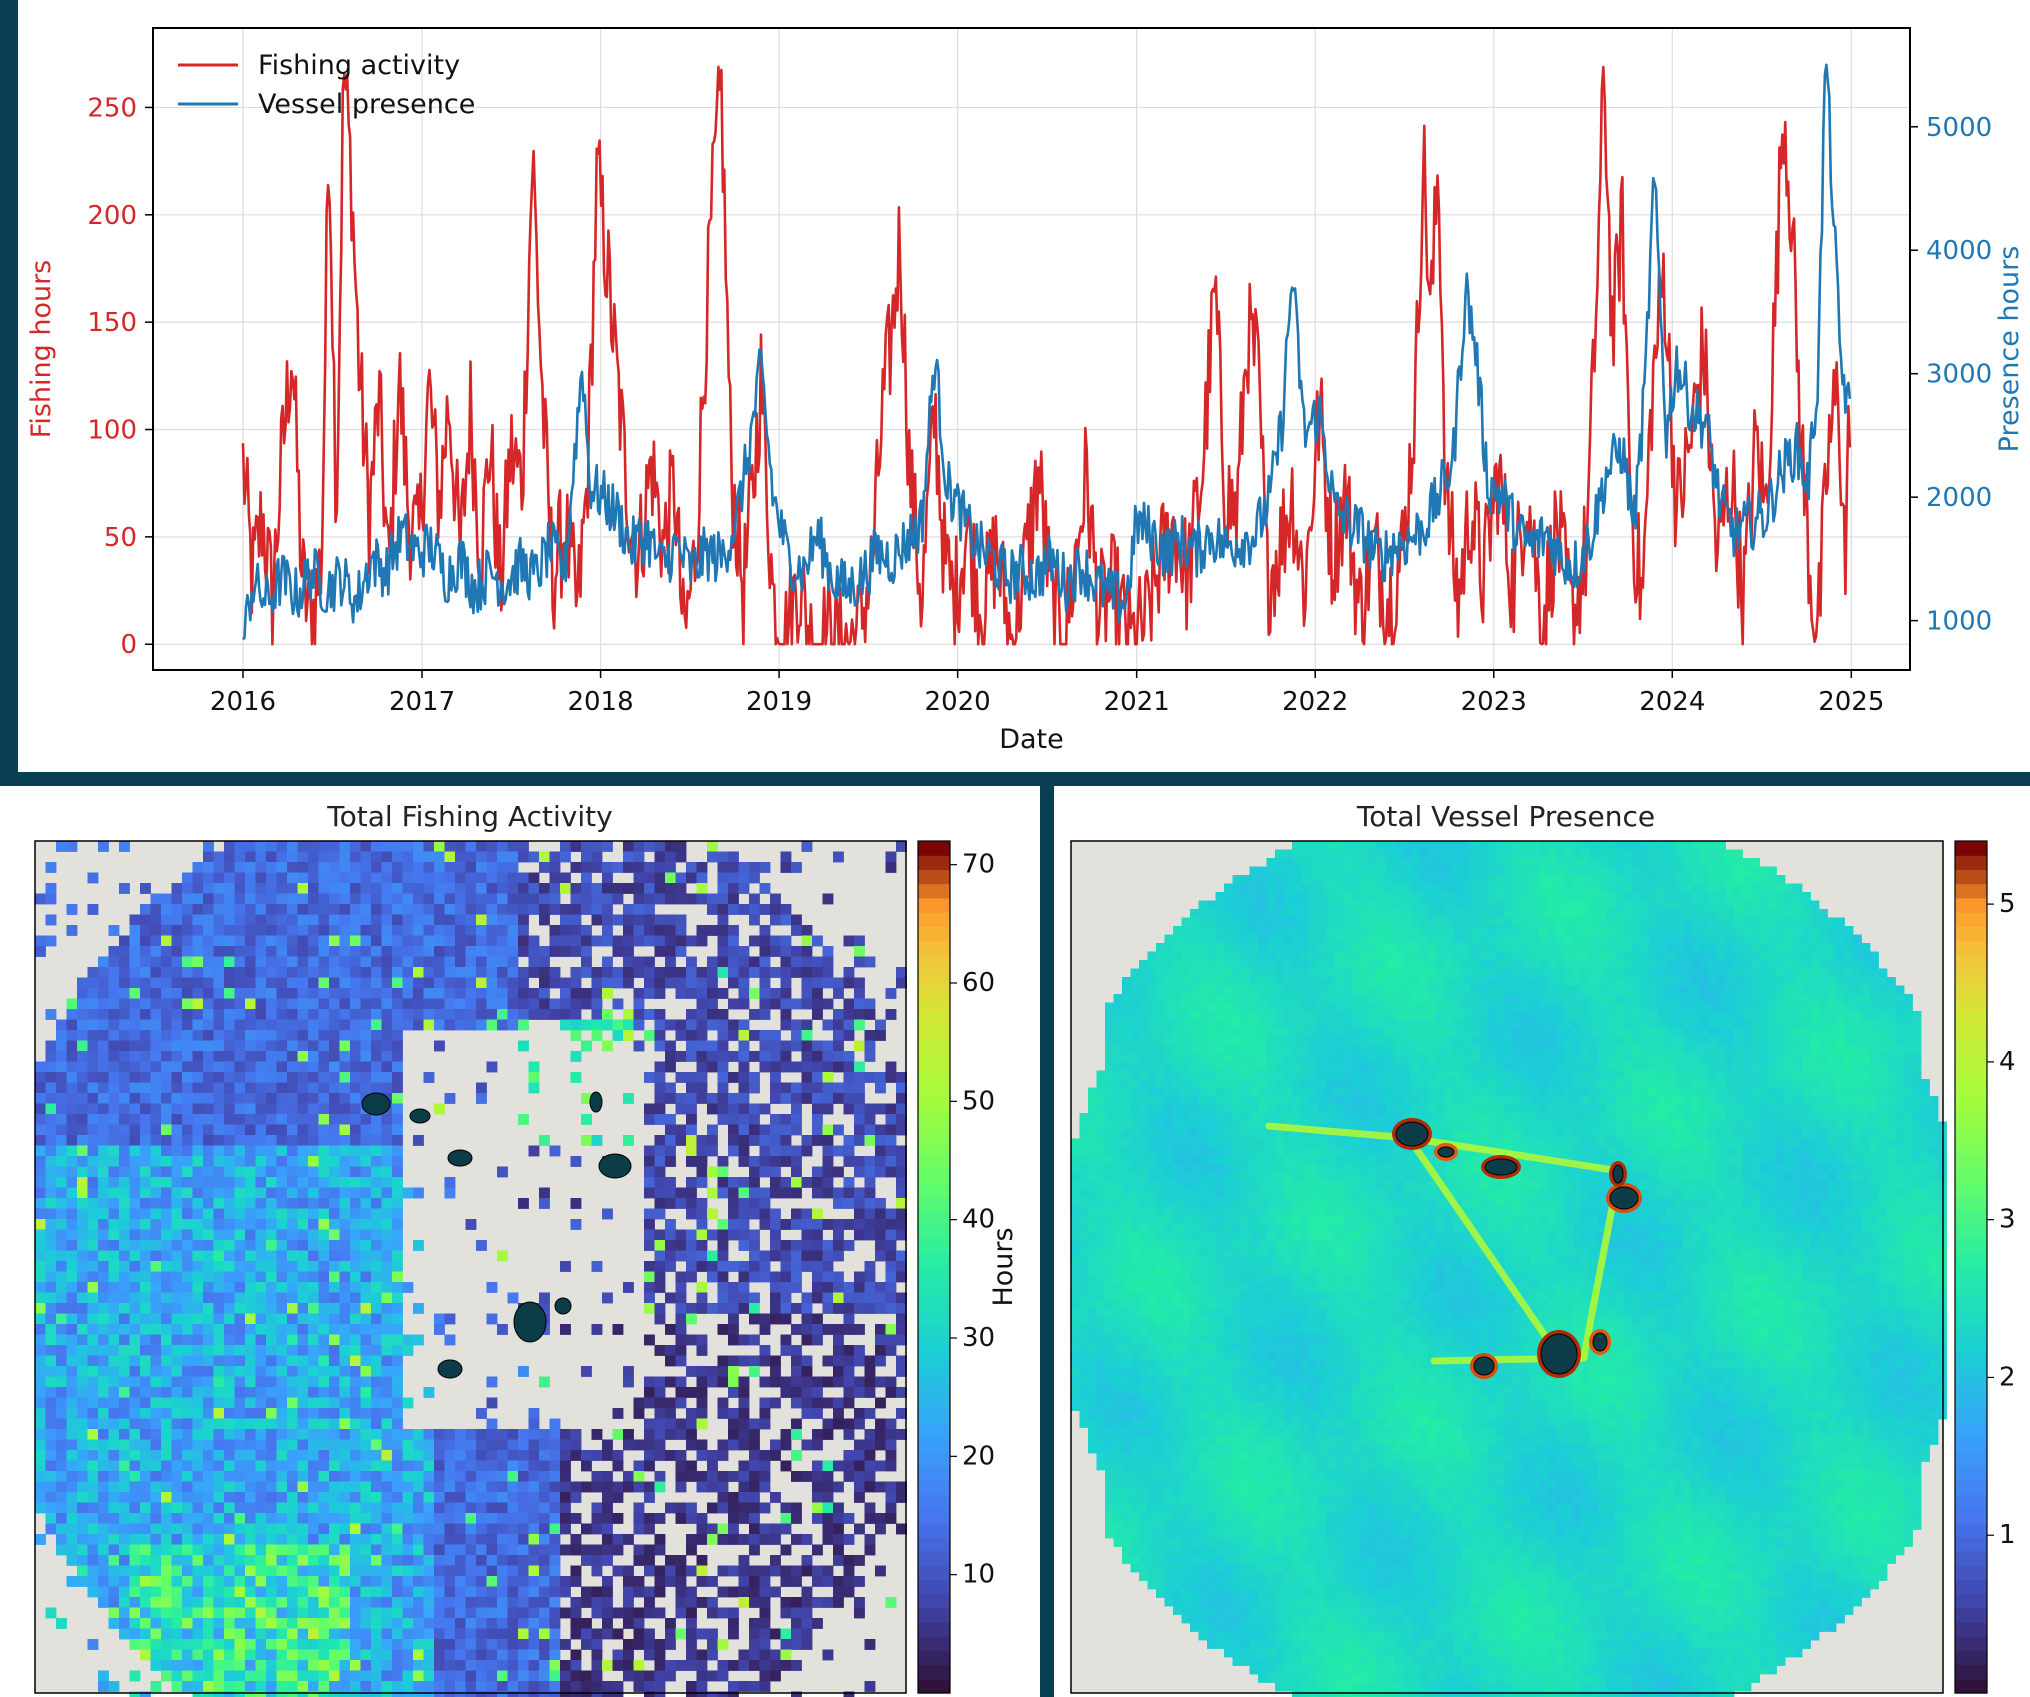 Image resolution: width=2030 pixels, height=1697 pixels. Describe the element at coordinates (530, 1322) in the screenshot. I see `island-shape` at that location.